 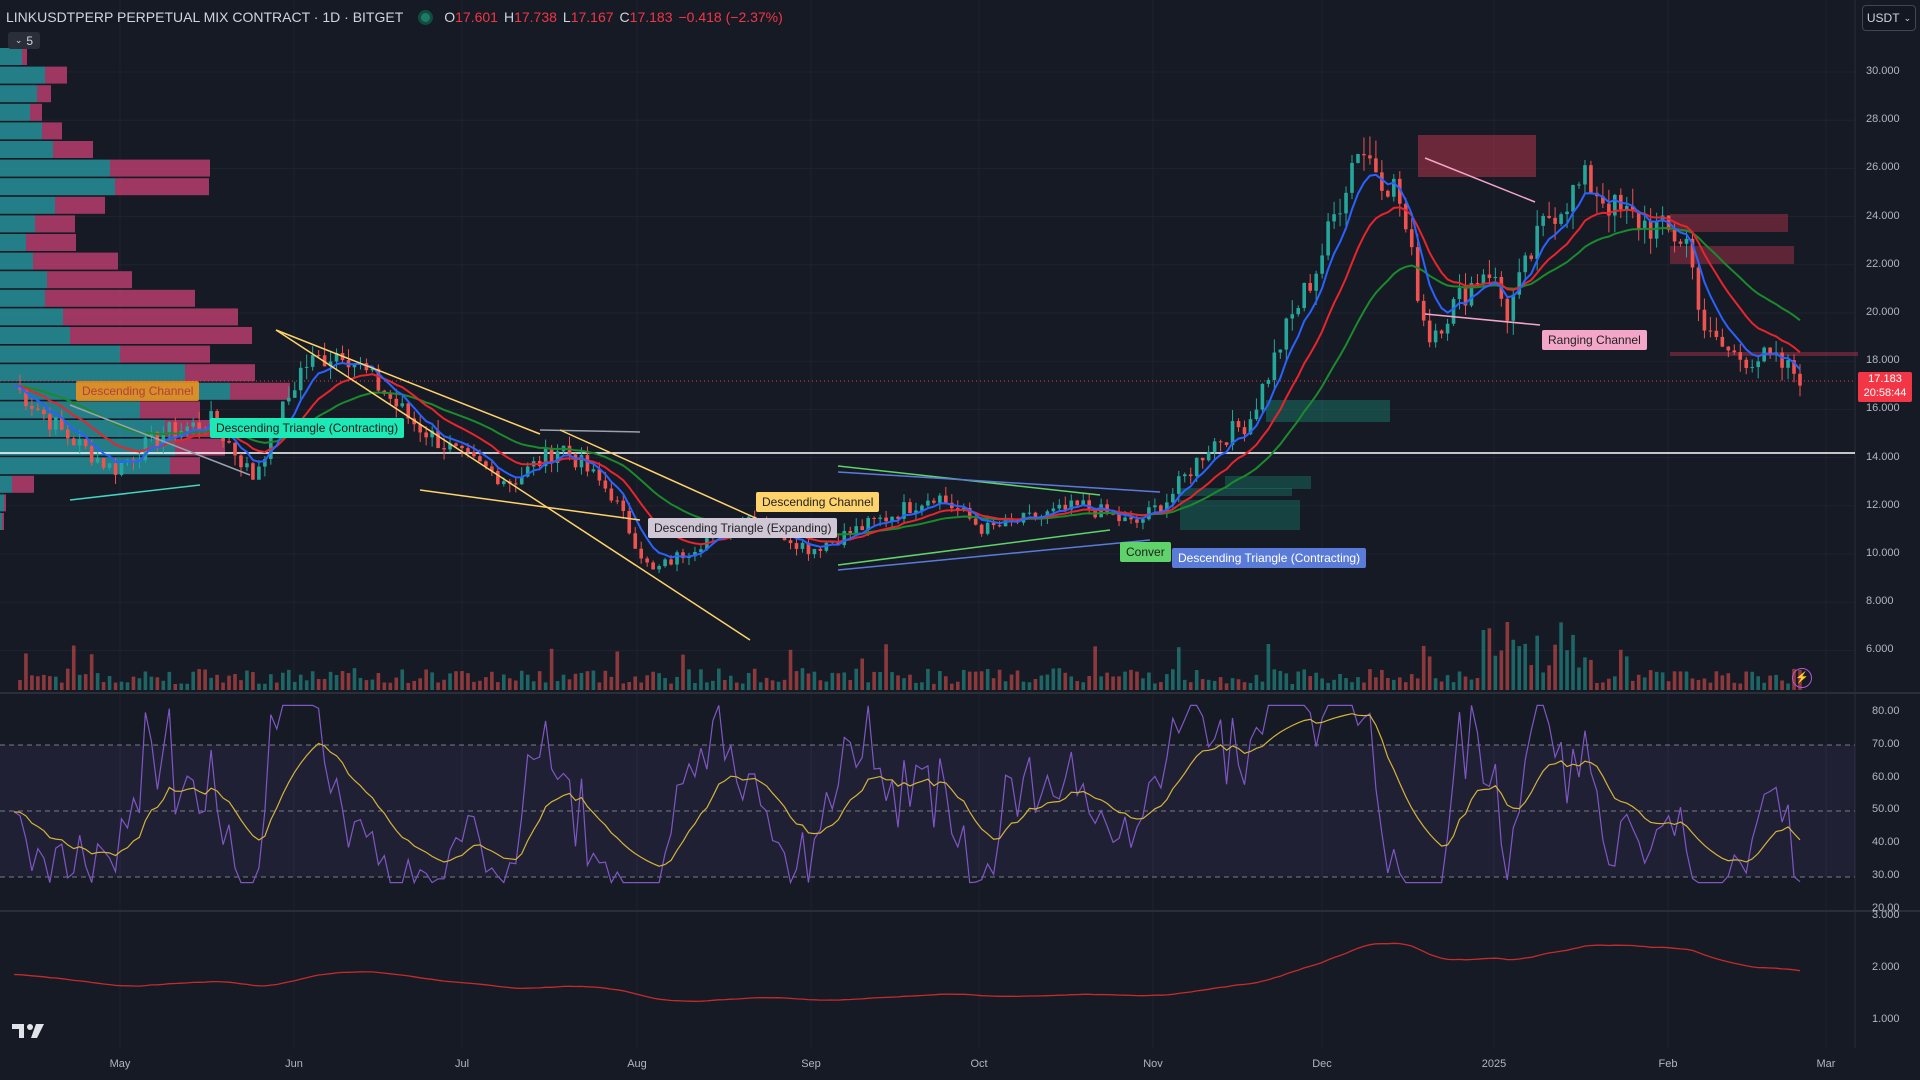 What do you see at coordinates (1594, 340) in the screenshot?
I see `pattern-label-ranging-channel: Ranging Channel` at bounding box center [1594, 340].